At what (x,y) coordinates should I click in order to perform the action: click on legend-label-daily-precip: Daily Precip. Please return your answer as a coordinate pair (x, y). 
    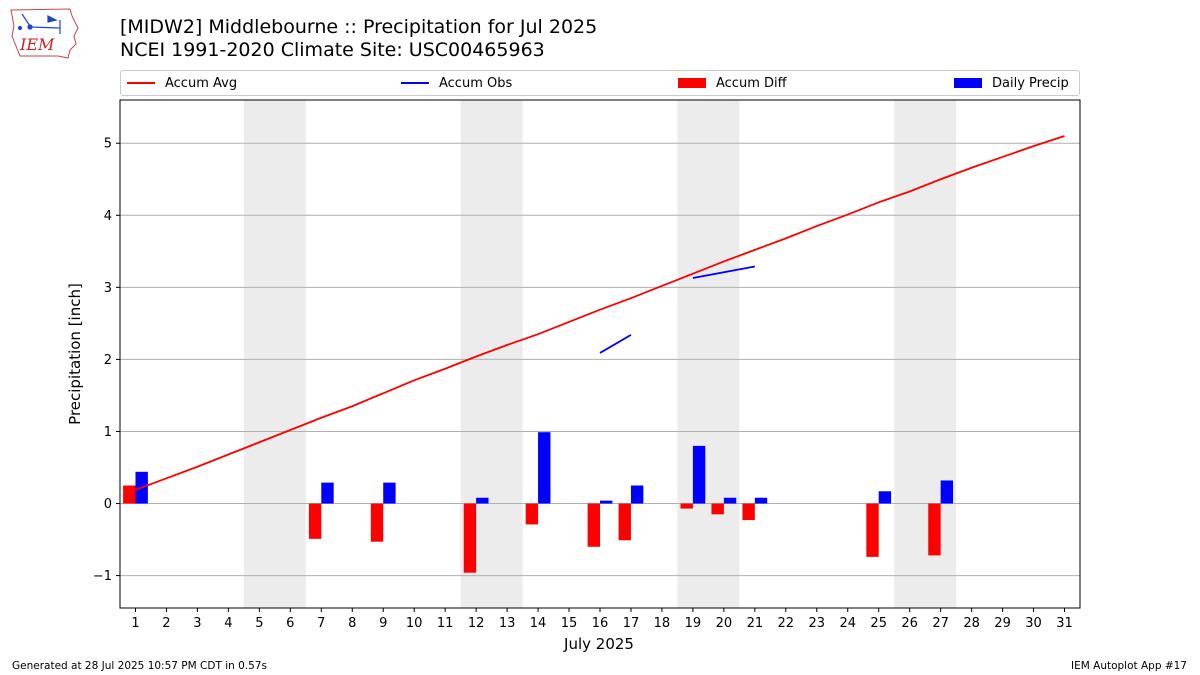
    Looking at the image, I should click on (1030, 83).